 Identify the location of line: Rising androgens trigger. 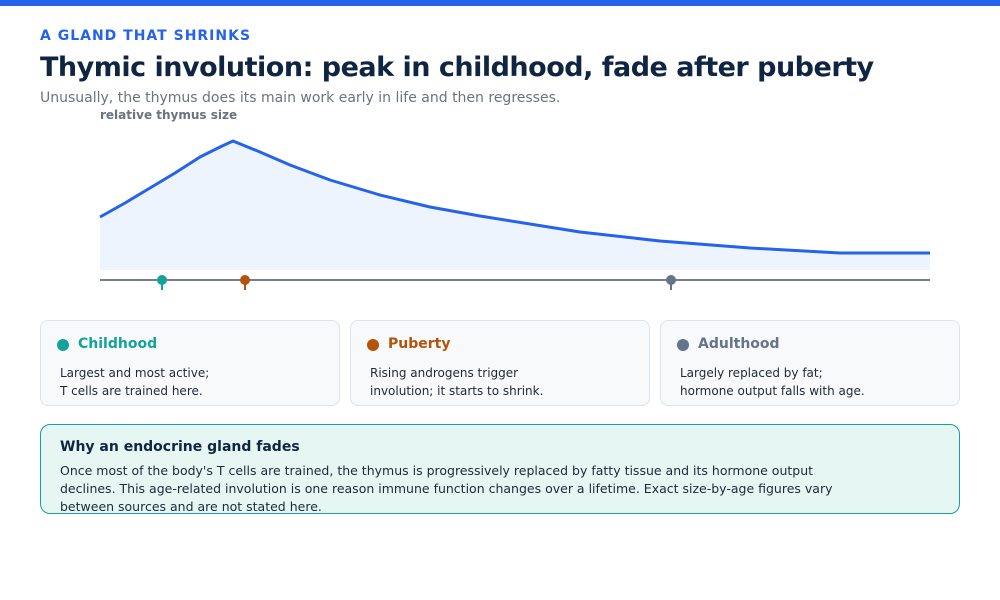
(444, 373).